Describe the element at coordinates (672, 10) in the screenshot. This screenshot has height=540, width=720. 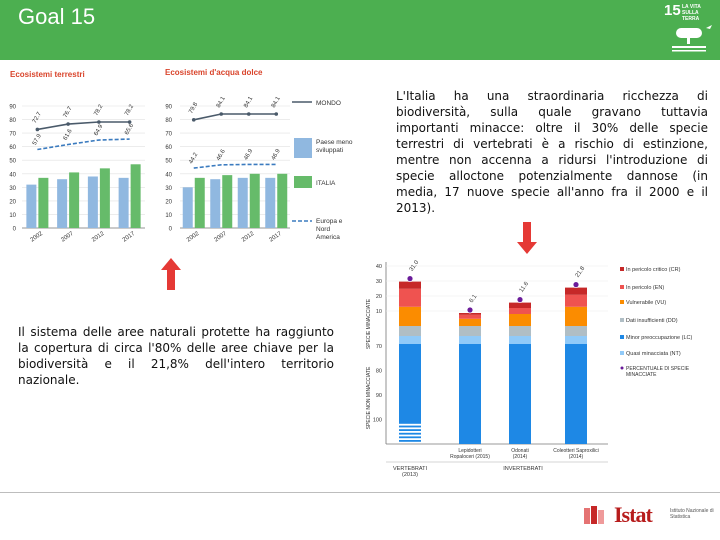
I see `goal-number: 15` at that location.